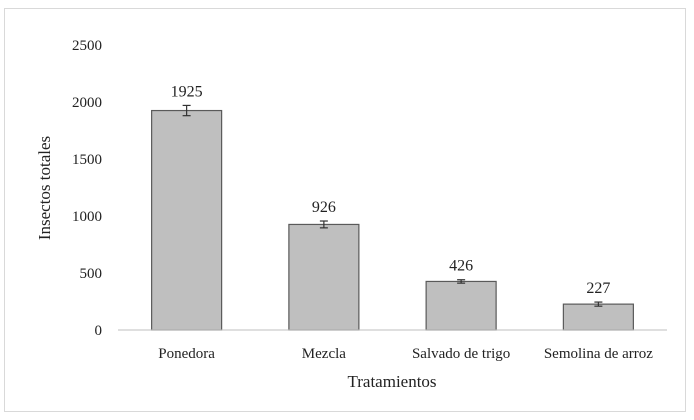 The width and height of the screenshot is (694, 420). I want to click on y-tick-label: 2000, so click(87, 103).